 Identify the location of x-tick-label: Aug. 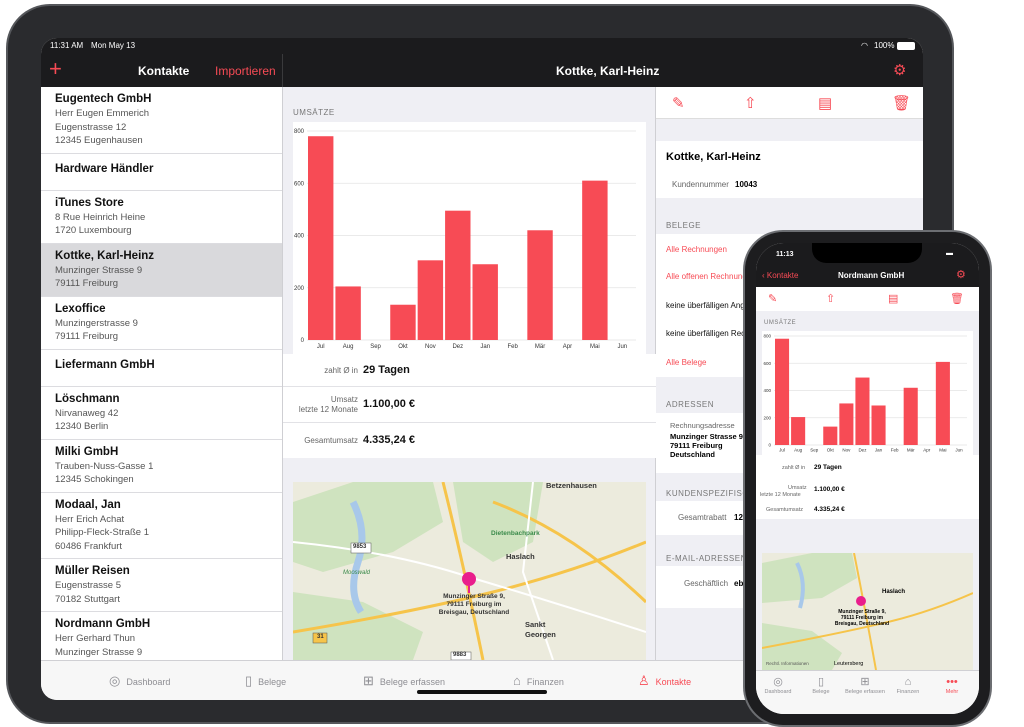
(798, 450).